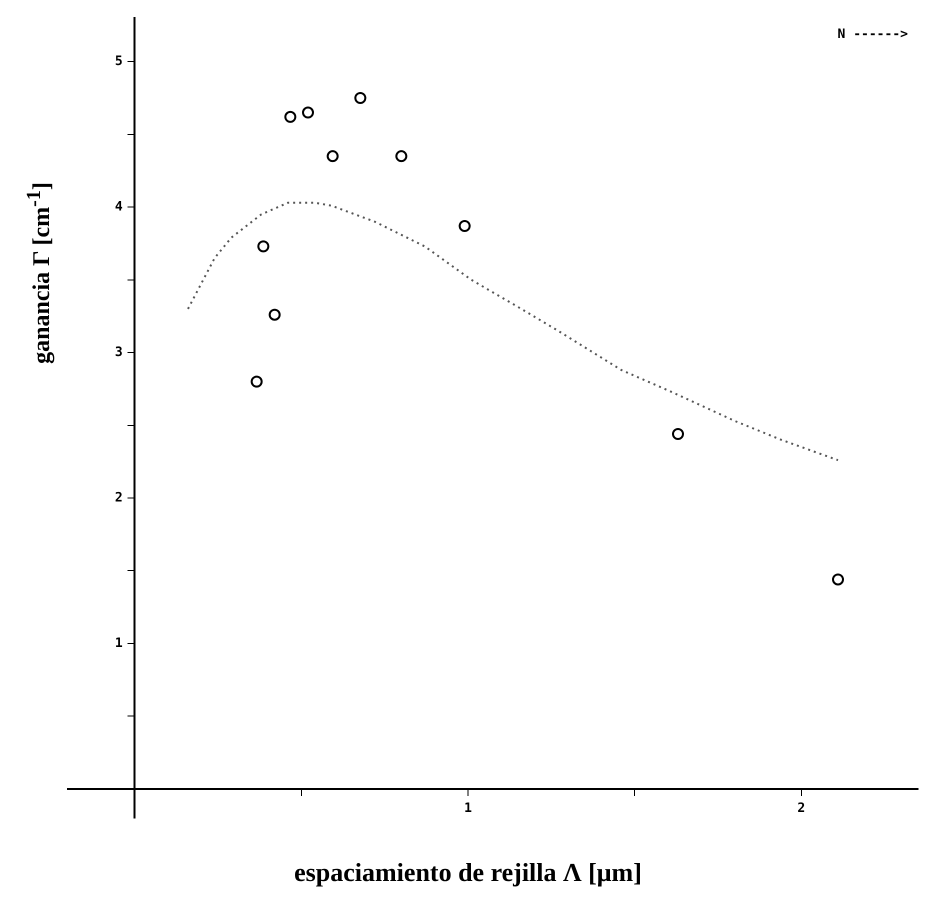 The image size is (940, 920). I want to click on y-tick-label: 1, so click(118, 643).